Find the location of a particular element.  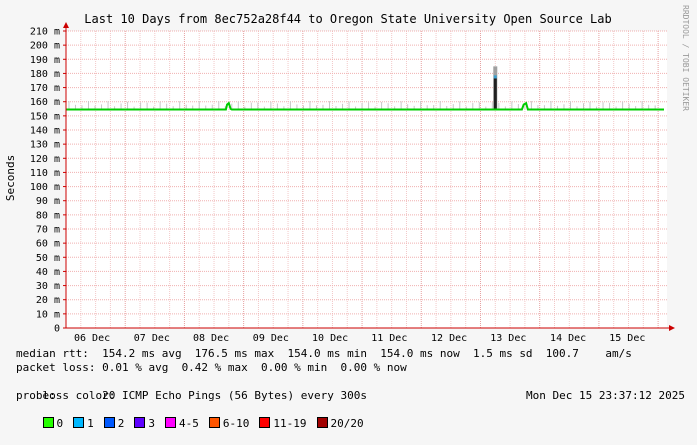

y-axis-arrow is located at coordinates (66, 25).